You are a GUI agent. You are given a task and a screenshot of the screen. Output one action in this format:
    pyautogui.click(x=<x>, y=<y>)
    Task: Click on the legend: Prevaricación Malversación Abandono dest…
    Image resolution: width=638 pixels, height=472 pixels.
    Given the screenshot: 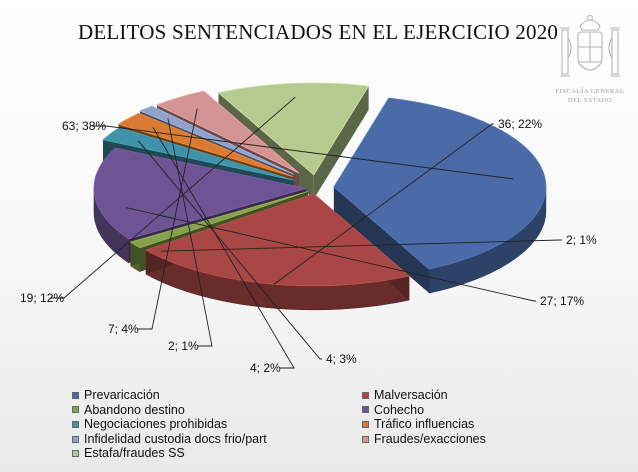 What is the action you would take?
    pyautogui.click(x=332, y=424)
    